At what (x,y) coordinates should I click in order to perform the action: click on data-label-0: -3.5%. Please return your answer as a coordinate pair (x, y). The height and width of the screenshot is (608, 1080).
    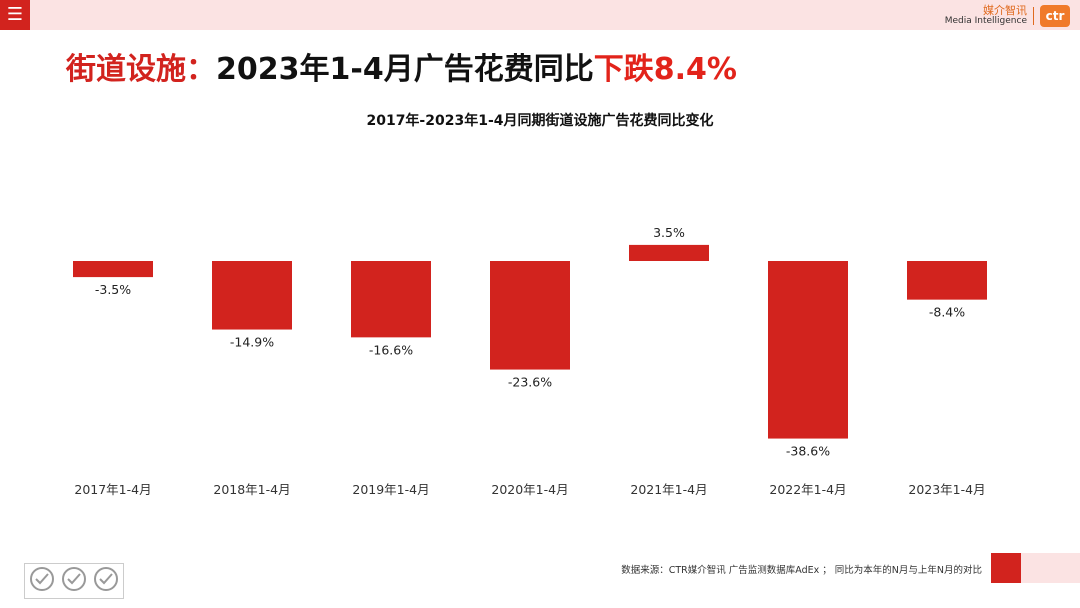
    Looking at the image, I should click on (113, 289).